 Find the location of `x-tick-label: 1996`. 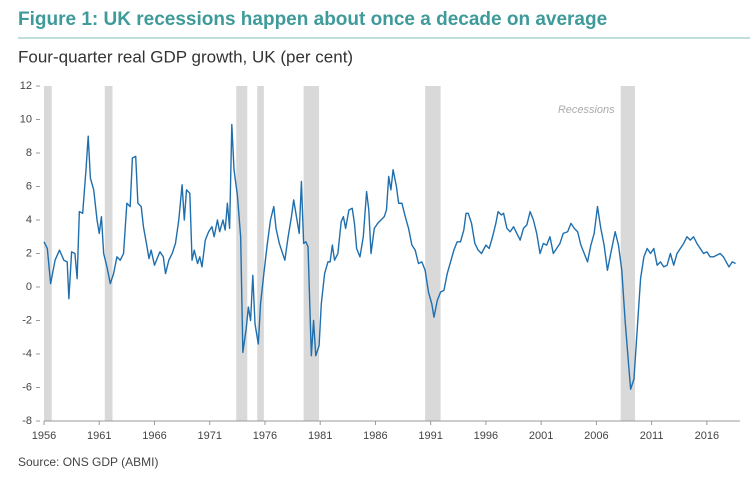

x-tick-label: 1996 is located at coordinates (486, 436).